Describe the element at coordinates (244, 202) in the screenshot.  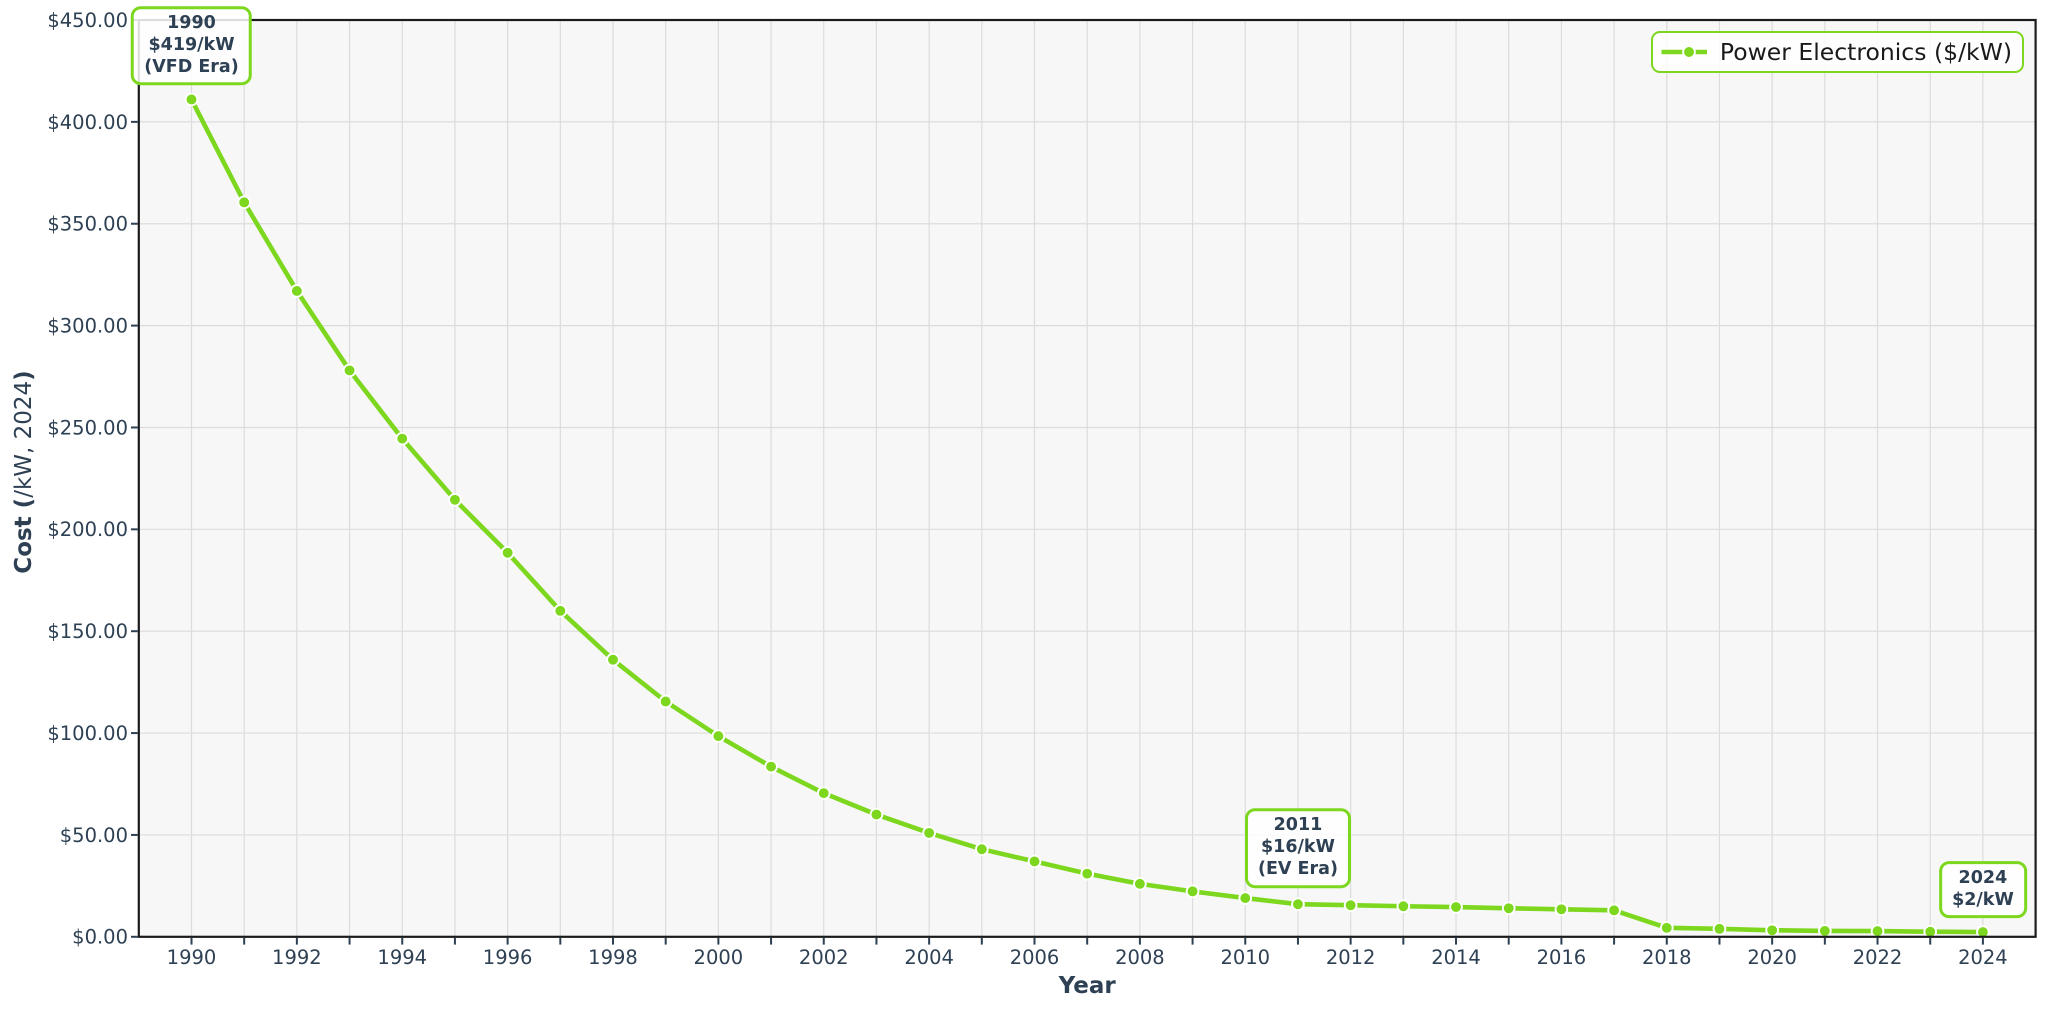
I see `data-point-1991` at that location.